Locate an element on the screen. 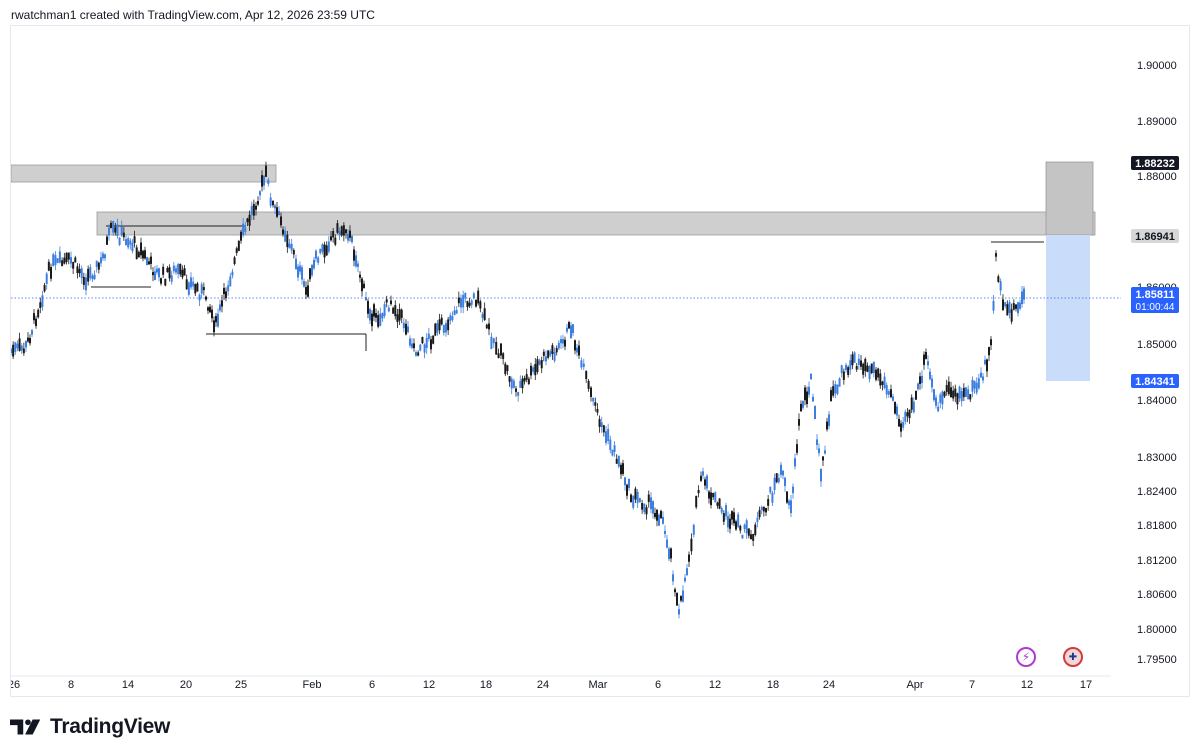  upper-supply-zone is located at coordinates (144, 173).